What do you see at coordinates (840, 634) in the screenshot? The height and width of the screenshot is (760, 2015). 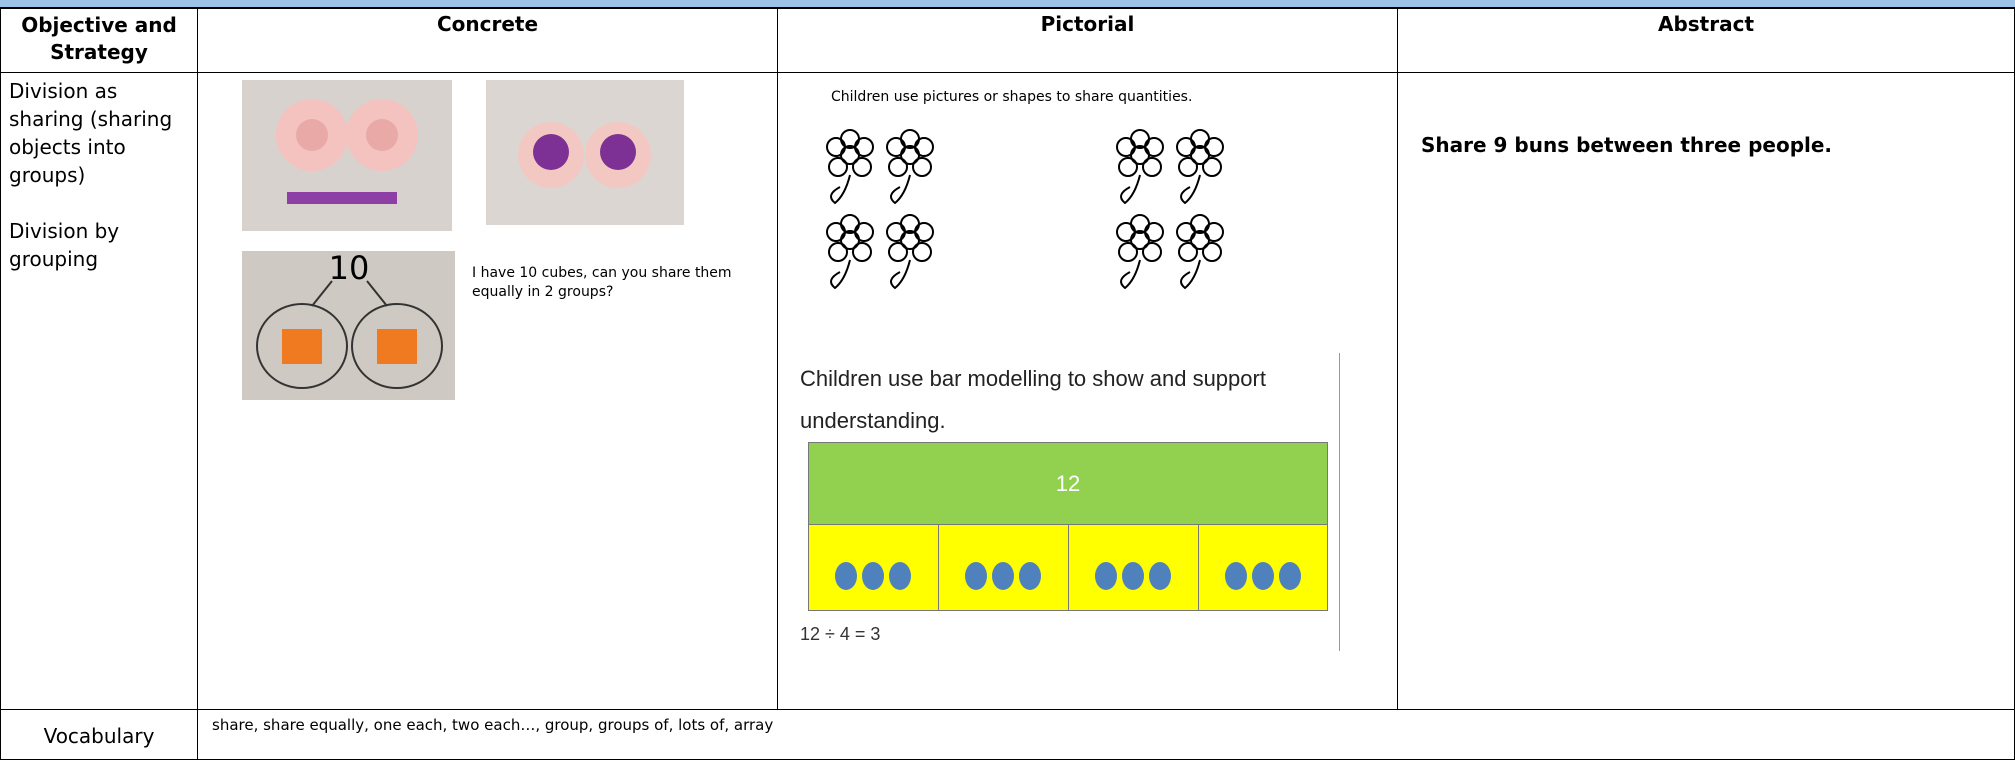 I see `equation: 12 ÷ 4 = 3` at bounding box center [840, 634].